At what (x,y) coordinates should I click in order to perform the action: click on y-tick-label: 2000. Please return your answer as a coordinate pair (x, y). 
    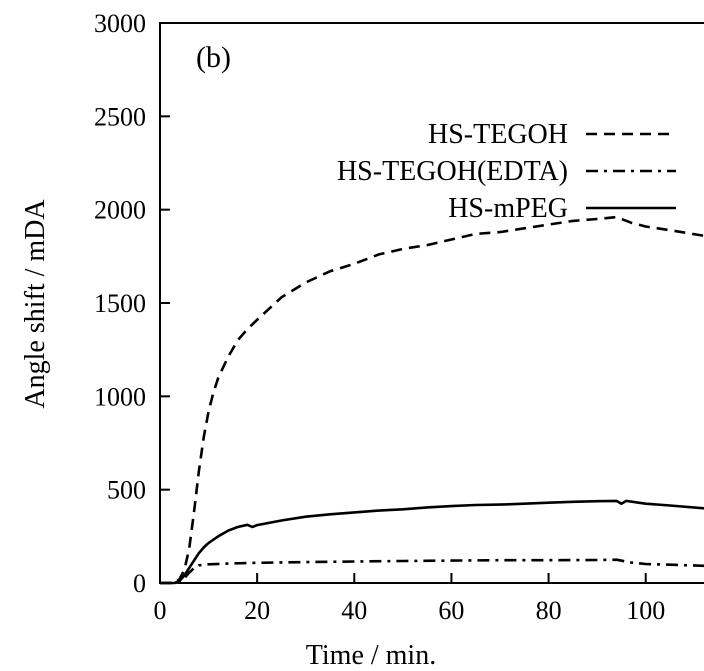
    Looking at the image, I should click on (120, 210).